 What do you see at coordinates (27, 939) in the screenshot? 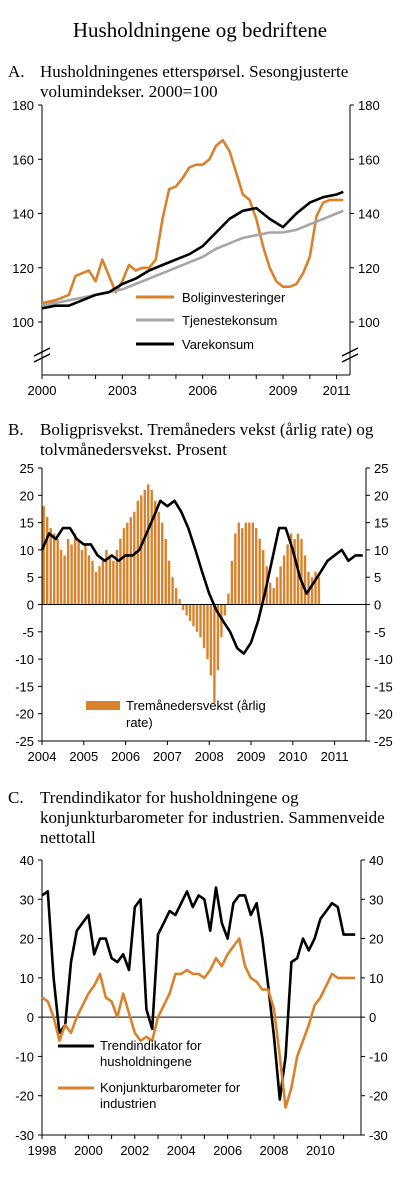
I see `chart-c-y-tick-label-left: 20` at bounding box center [27, 939].